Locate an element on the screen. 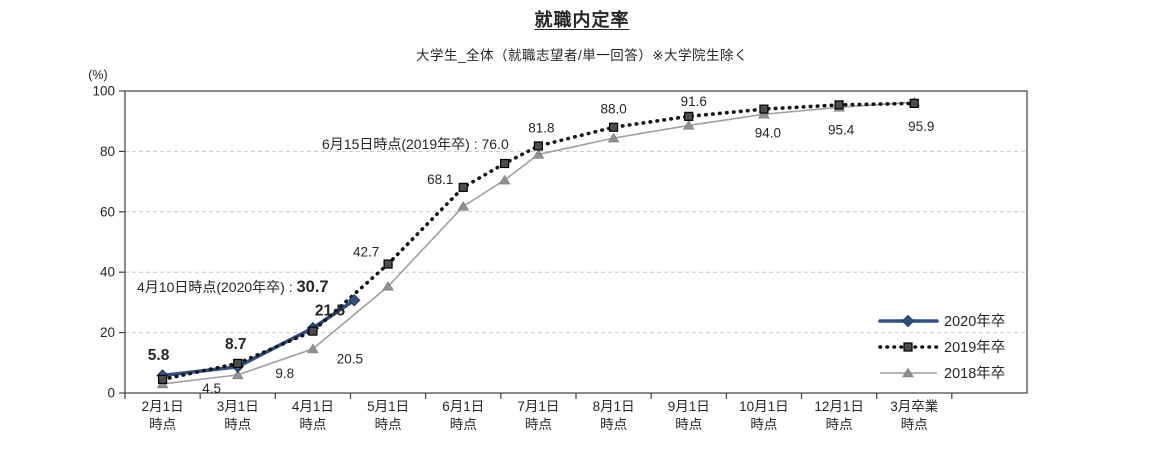 This screenshot has width=1164, height=453. data-label-2020年卒: 21.5 is located at coordinates (330, 311).